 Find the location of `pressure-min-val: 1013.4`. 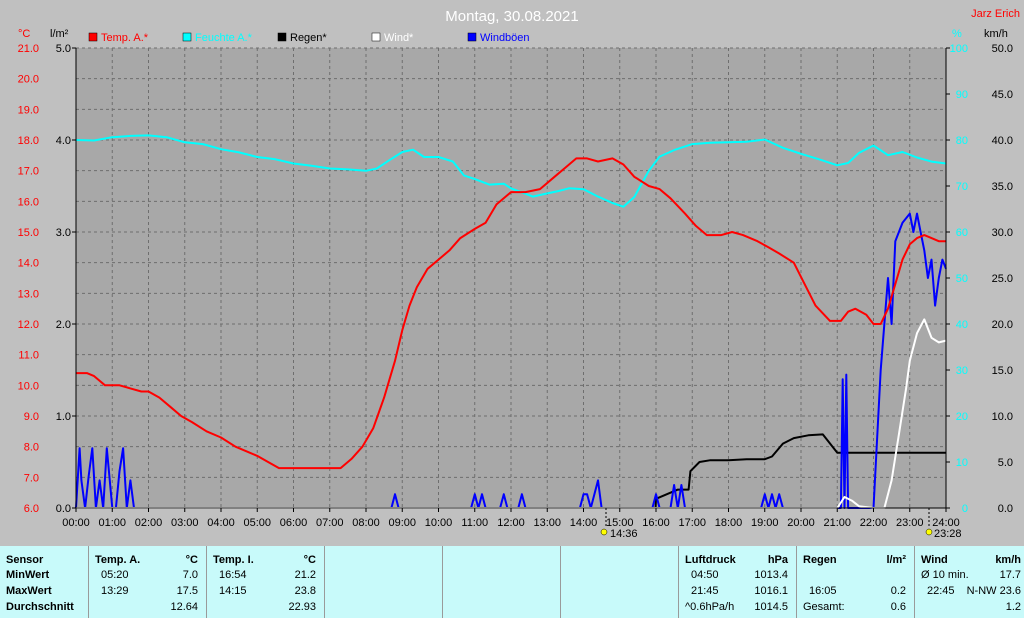

pressure-min-val: 1013.4 is located at coordinates (771, 575).